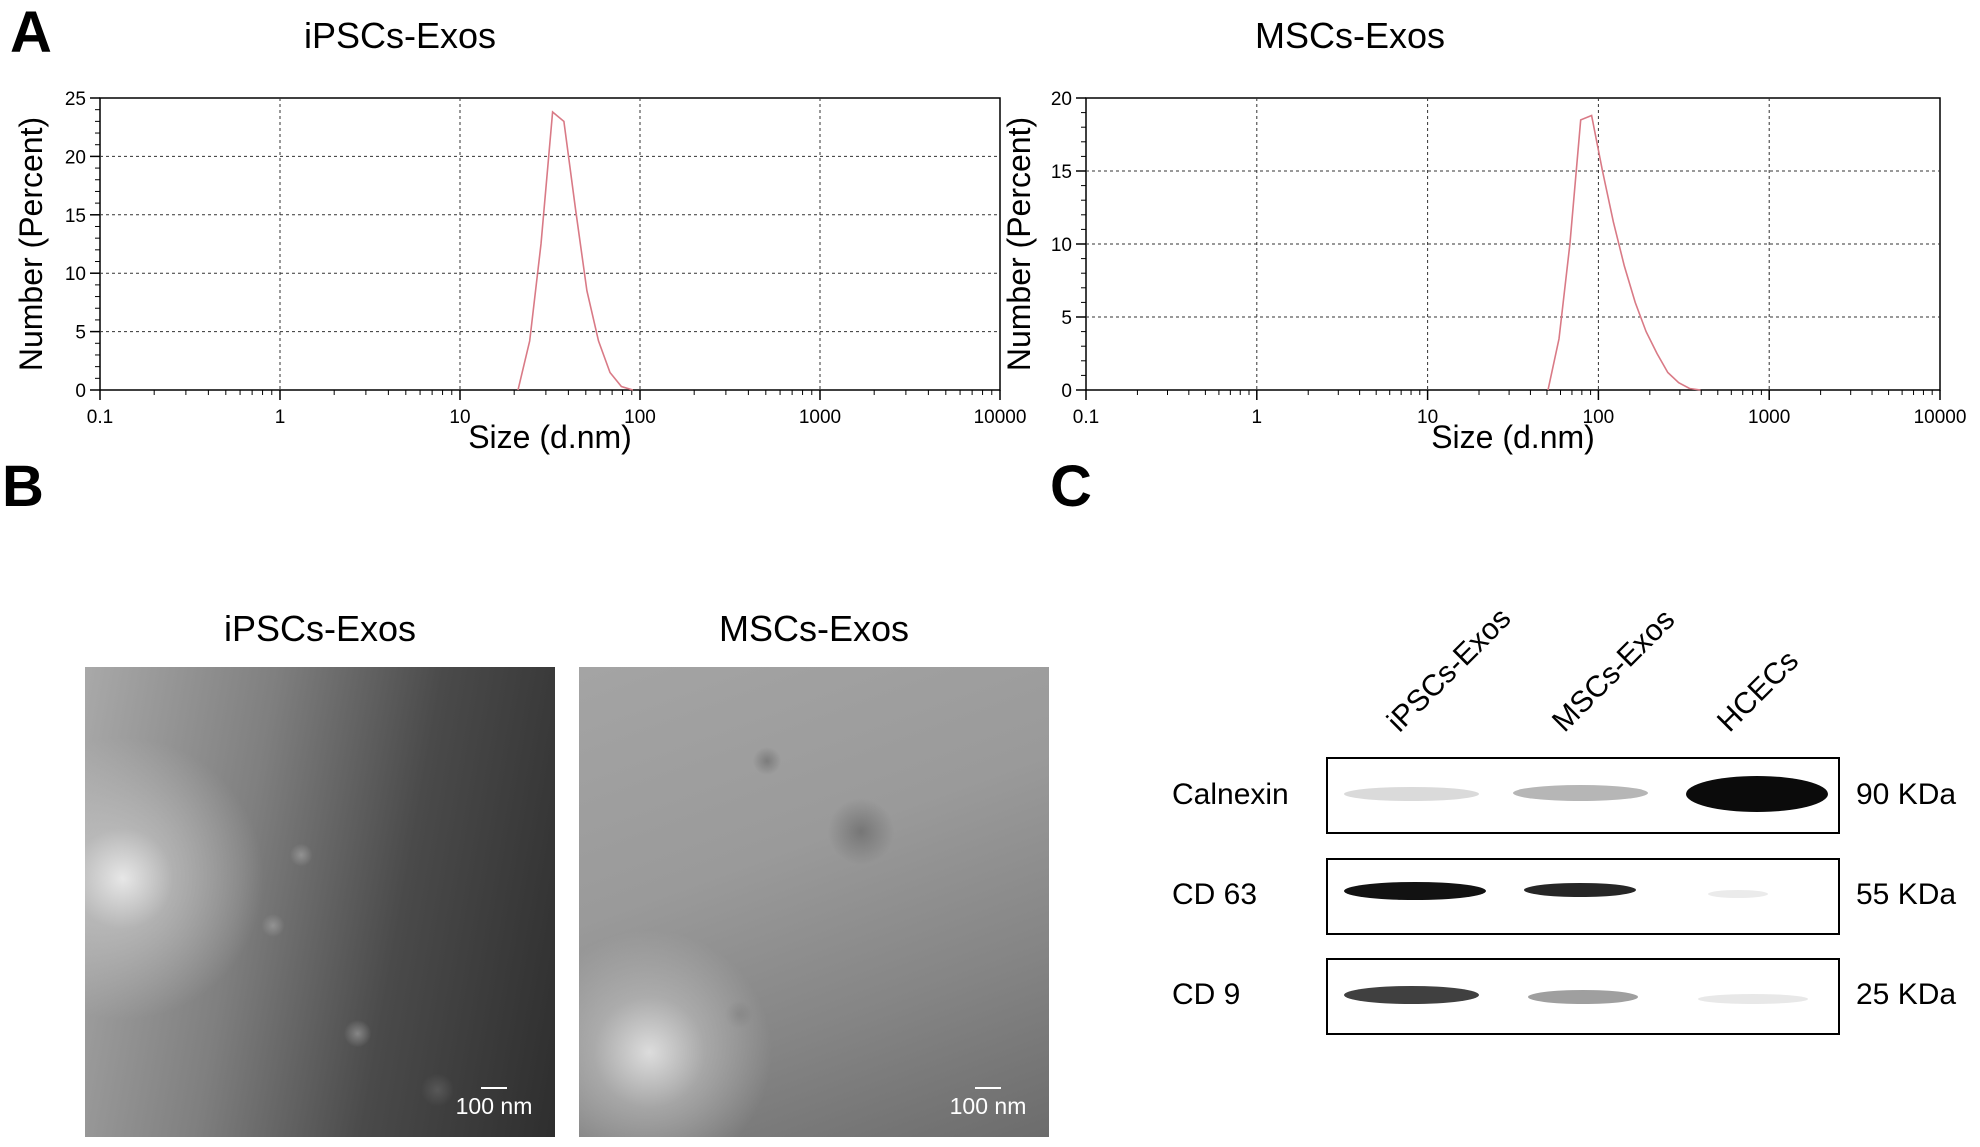 The width and height of the screenshot is (1980, 1147). What do you see at coordinates (75, 99) in the screenshot?
I see `y-tick-label: 25` at bounding box center [75, 99].